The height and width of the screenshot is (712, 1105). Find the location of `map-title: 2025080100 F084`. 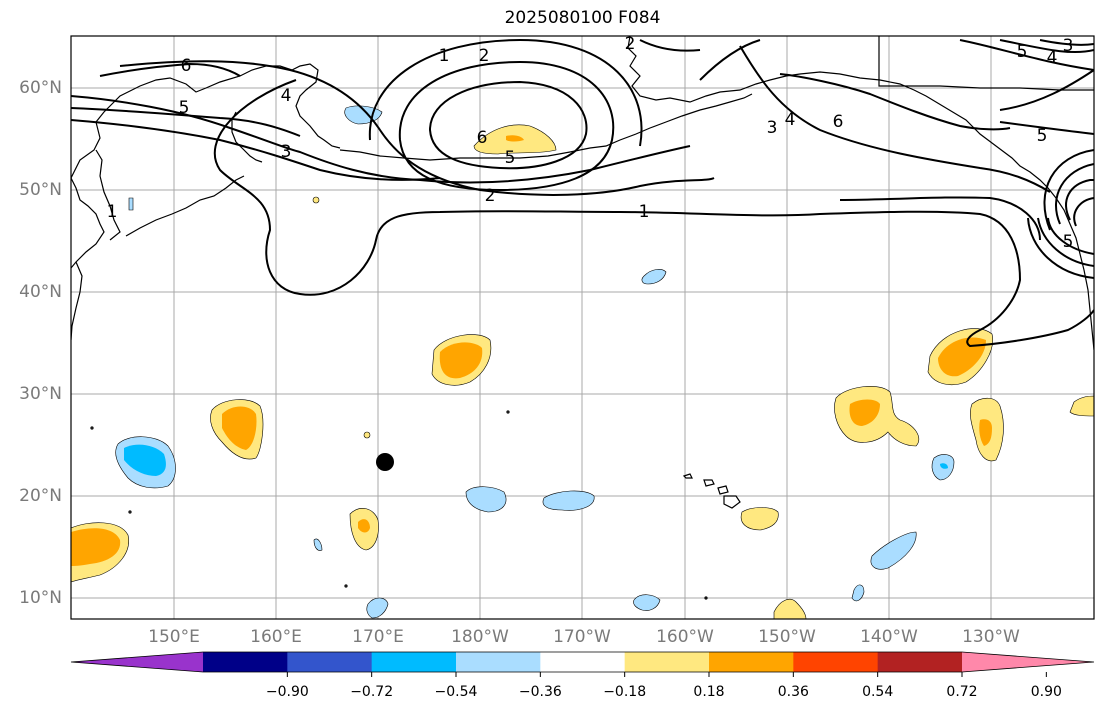

map-title: 2025080100 F084 is located at coordinates (582, 18).